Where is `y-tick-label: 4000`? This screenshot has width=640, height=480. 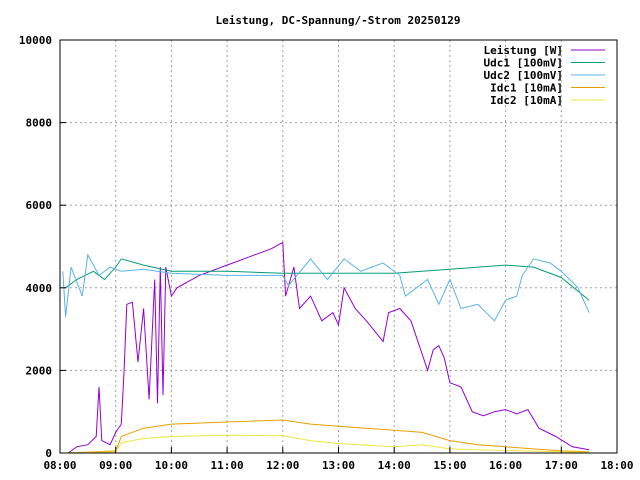
y-tick-label: 4000 is located at coordinates (39, 288).